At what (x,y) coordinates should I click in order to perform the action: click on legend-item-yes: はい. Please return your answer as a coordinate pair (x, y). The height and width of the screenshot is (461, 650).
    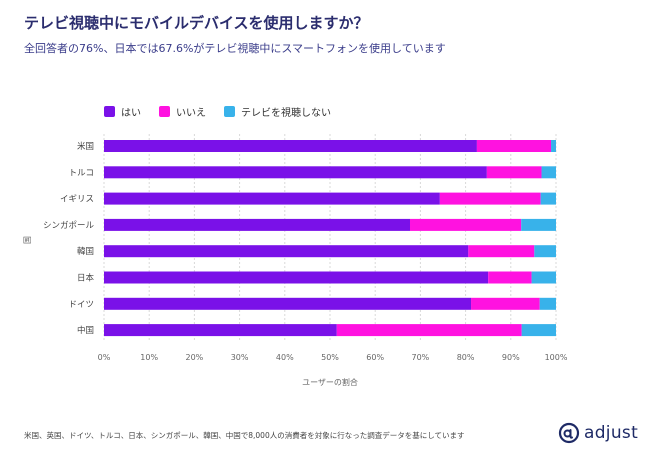
    Looking at the image, I should click on (122, 111).